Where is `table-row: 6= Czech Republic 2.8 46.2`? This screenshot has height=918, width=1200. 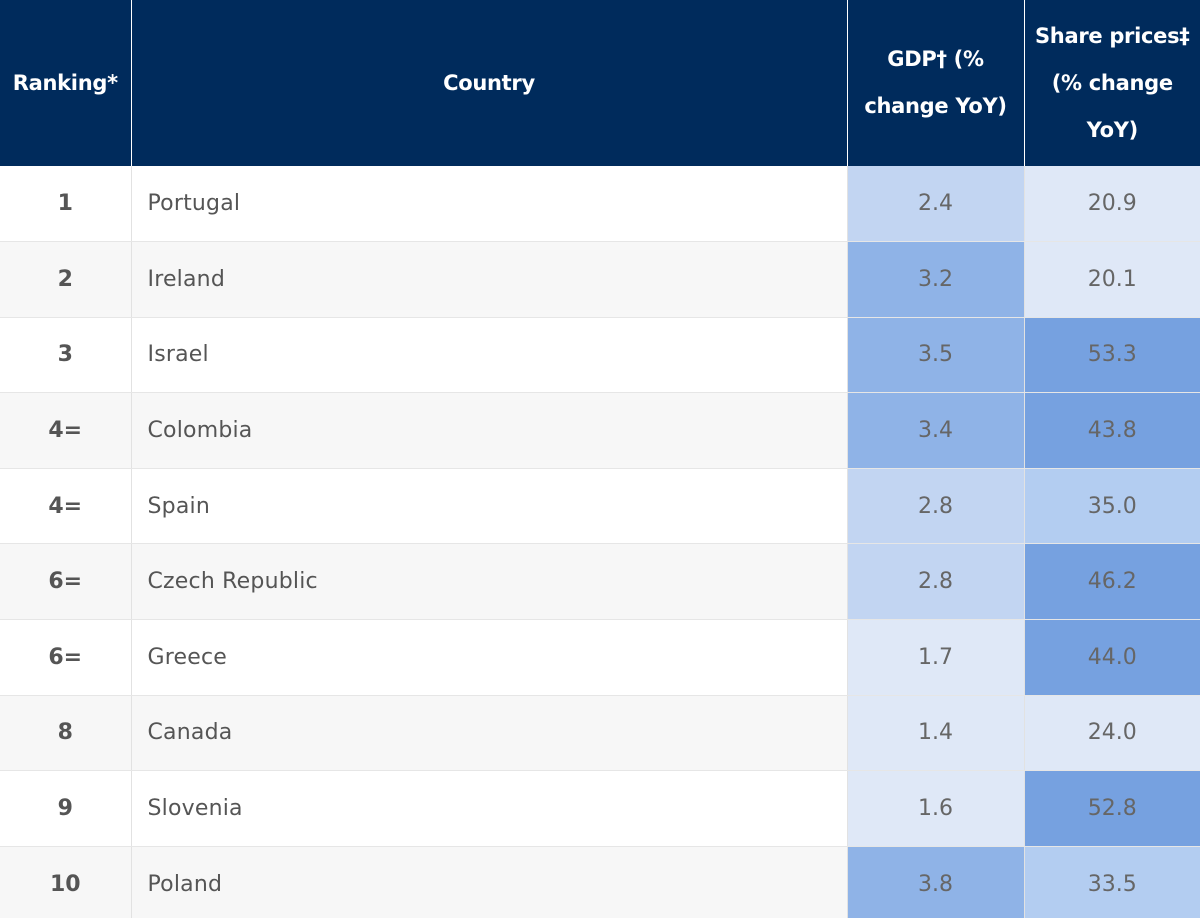 table-row: 6= Czech Republic 2.8 46.2 is located at coordinates (600, 582).